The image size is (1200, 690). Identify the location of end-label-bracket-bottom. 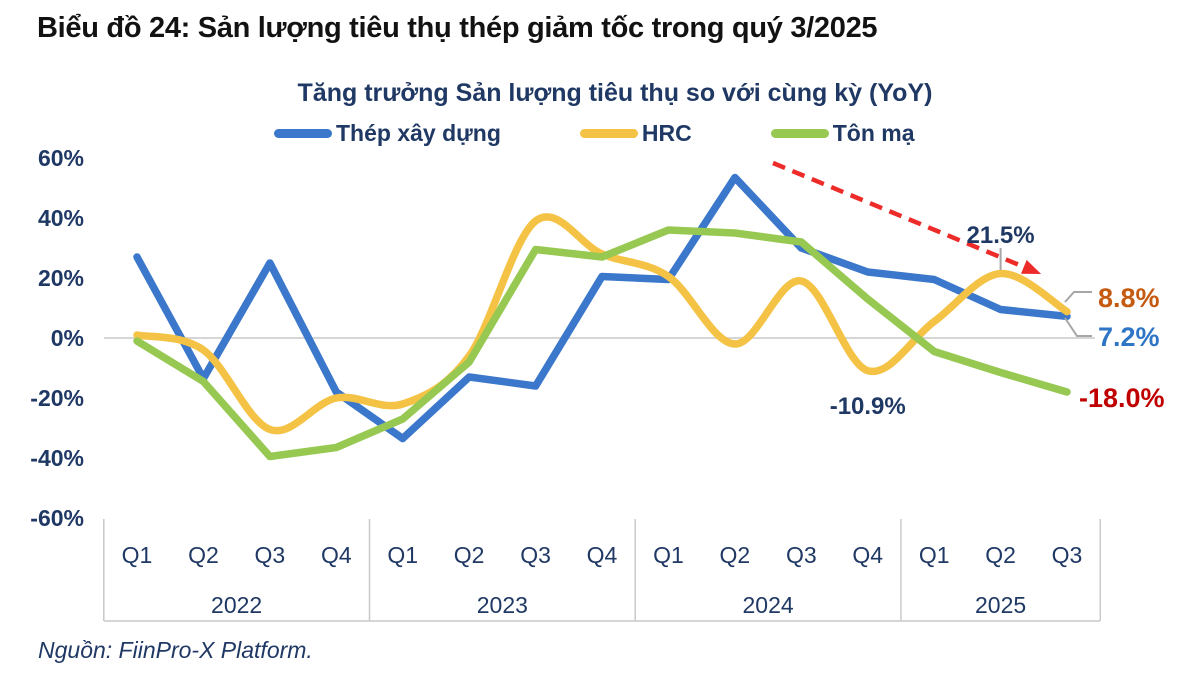
(1078, 327).